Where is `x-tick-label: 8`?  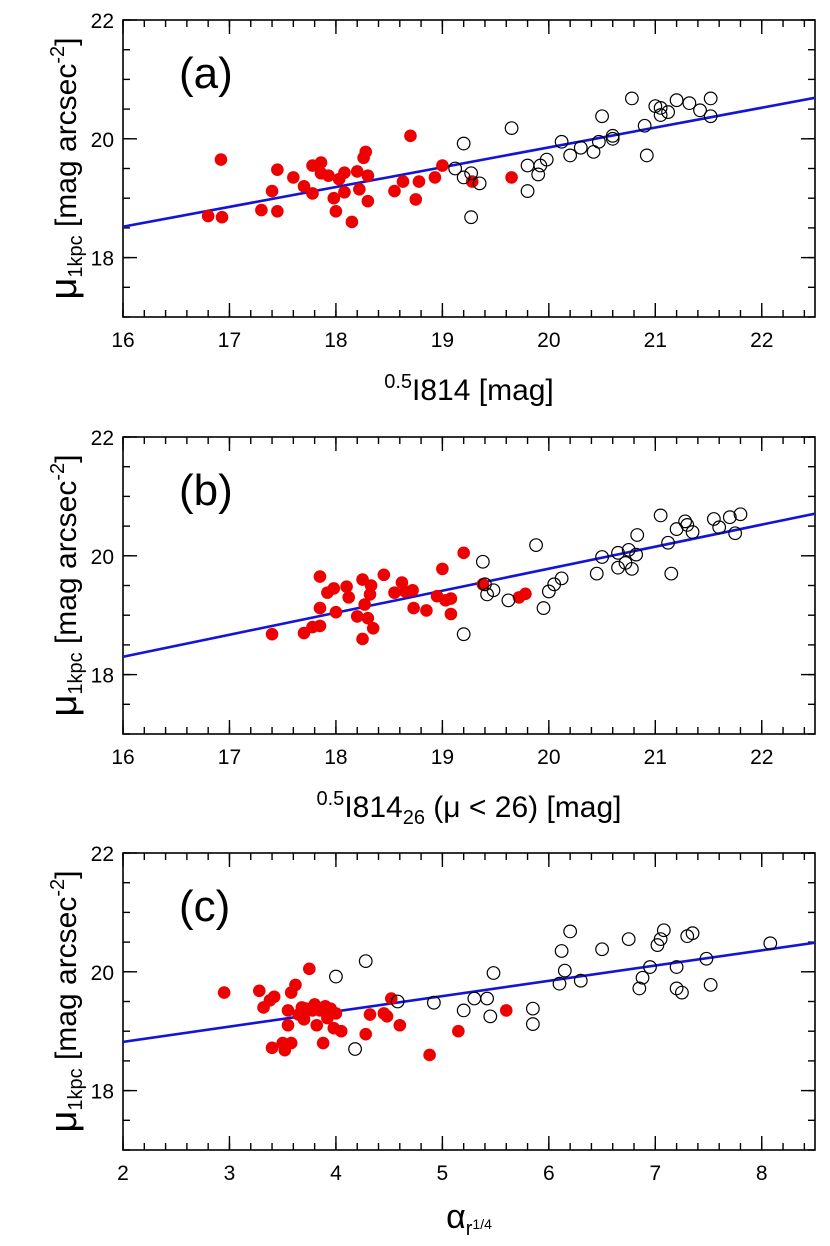 x-tick-label: 8 is located at coordinates (762, 1173).